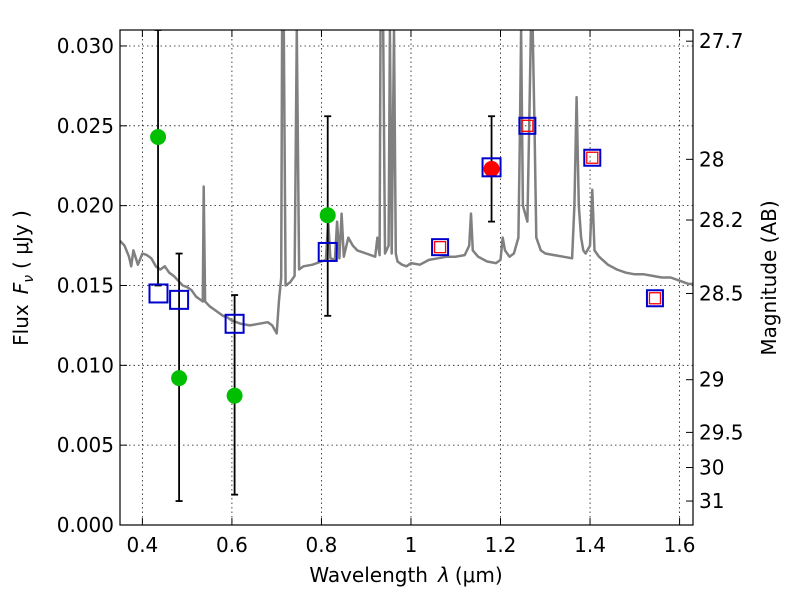  I want to click on mag-tick-label: 29.5, so click(721, 432).